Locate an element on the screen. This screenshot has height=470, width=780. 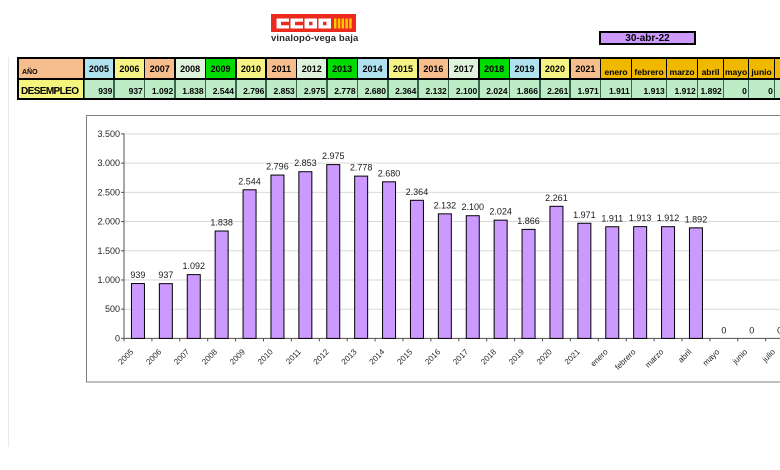
svg-text: 939 is located at coordinates (137, 275).